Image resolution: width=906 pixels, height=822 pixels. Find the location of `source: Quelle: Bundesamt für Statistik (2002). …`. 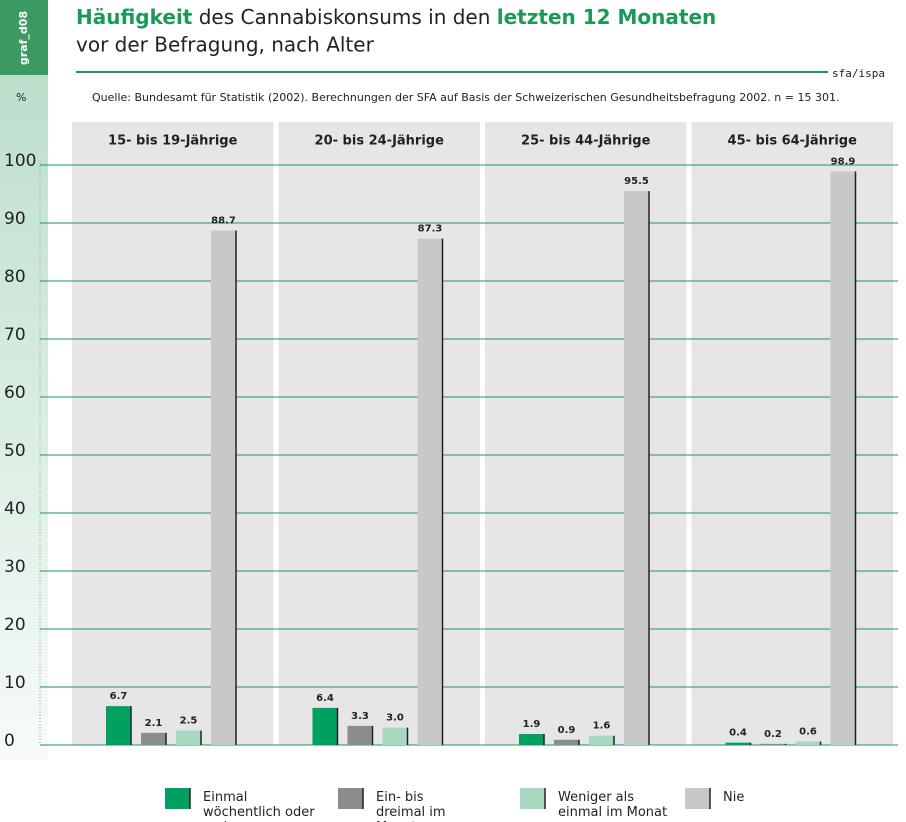

source: Quelle: Bundesamt für Statistik (2002). … is located at coordinates (465, 97).